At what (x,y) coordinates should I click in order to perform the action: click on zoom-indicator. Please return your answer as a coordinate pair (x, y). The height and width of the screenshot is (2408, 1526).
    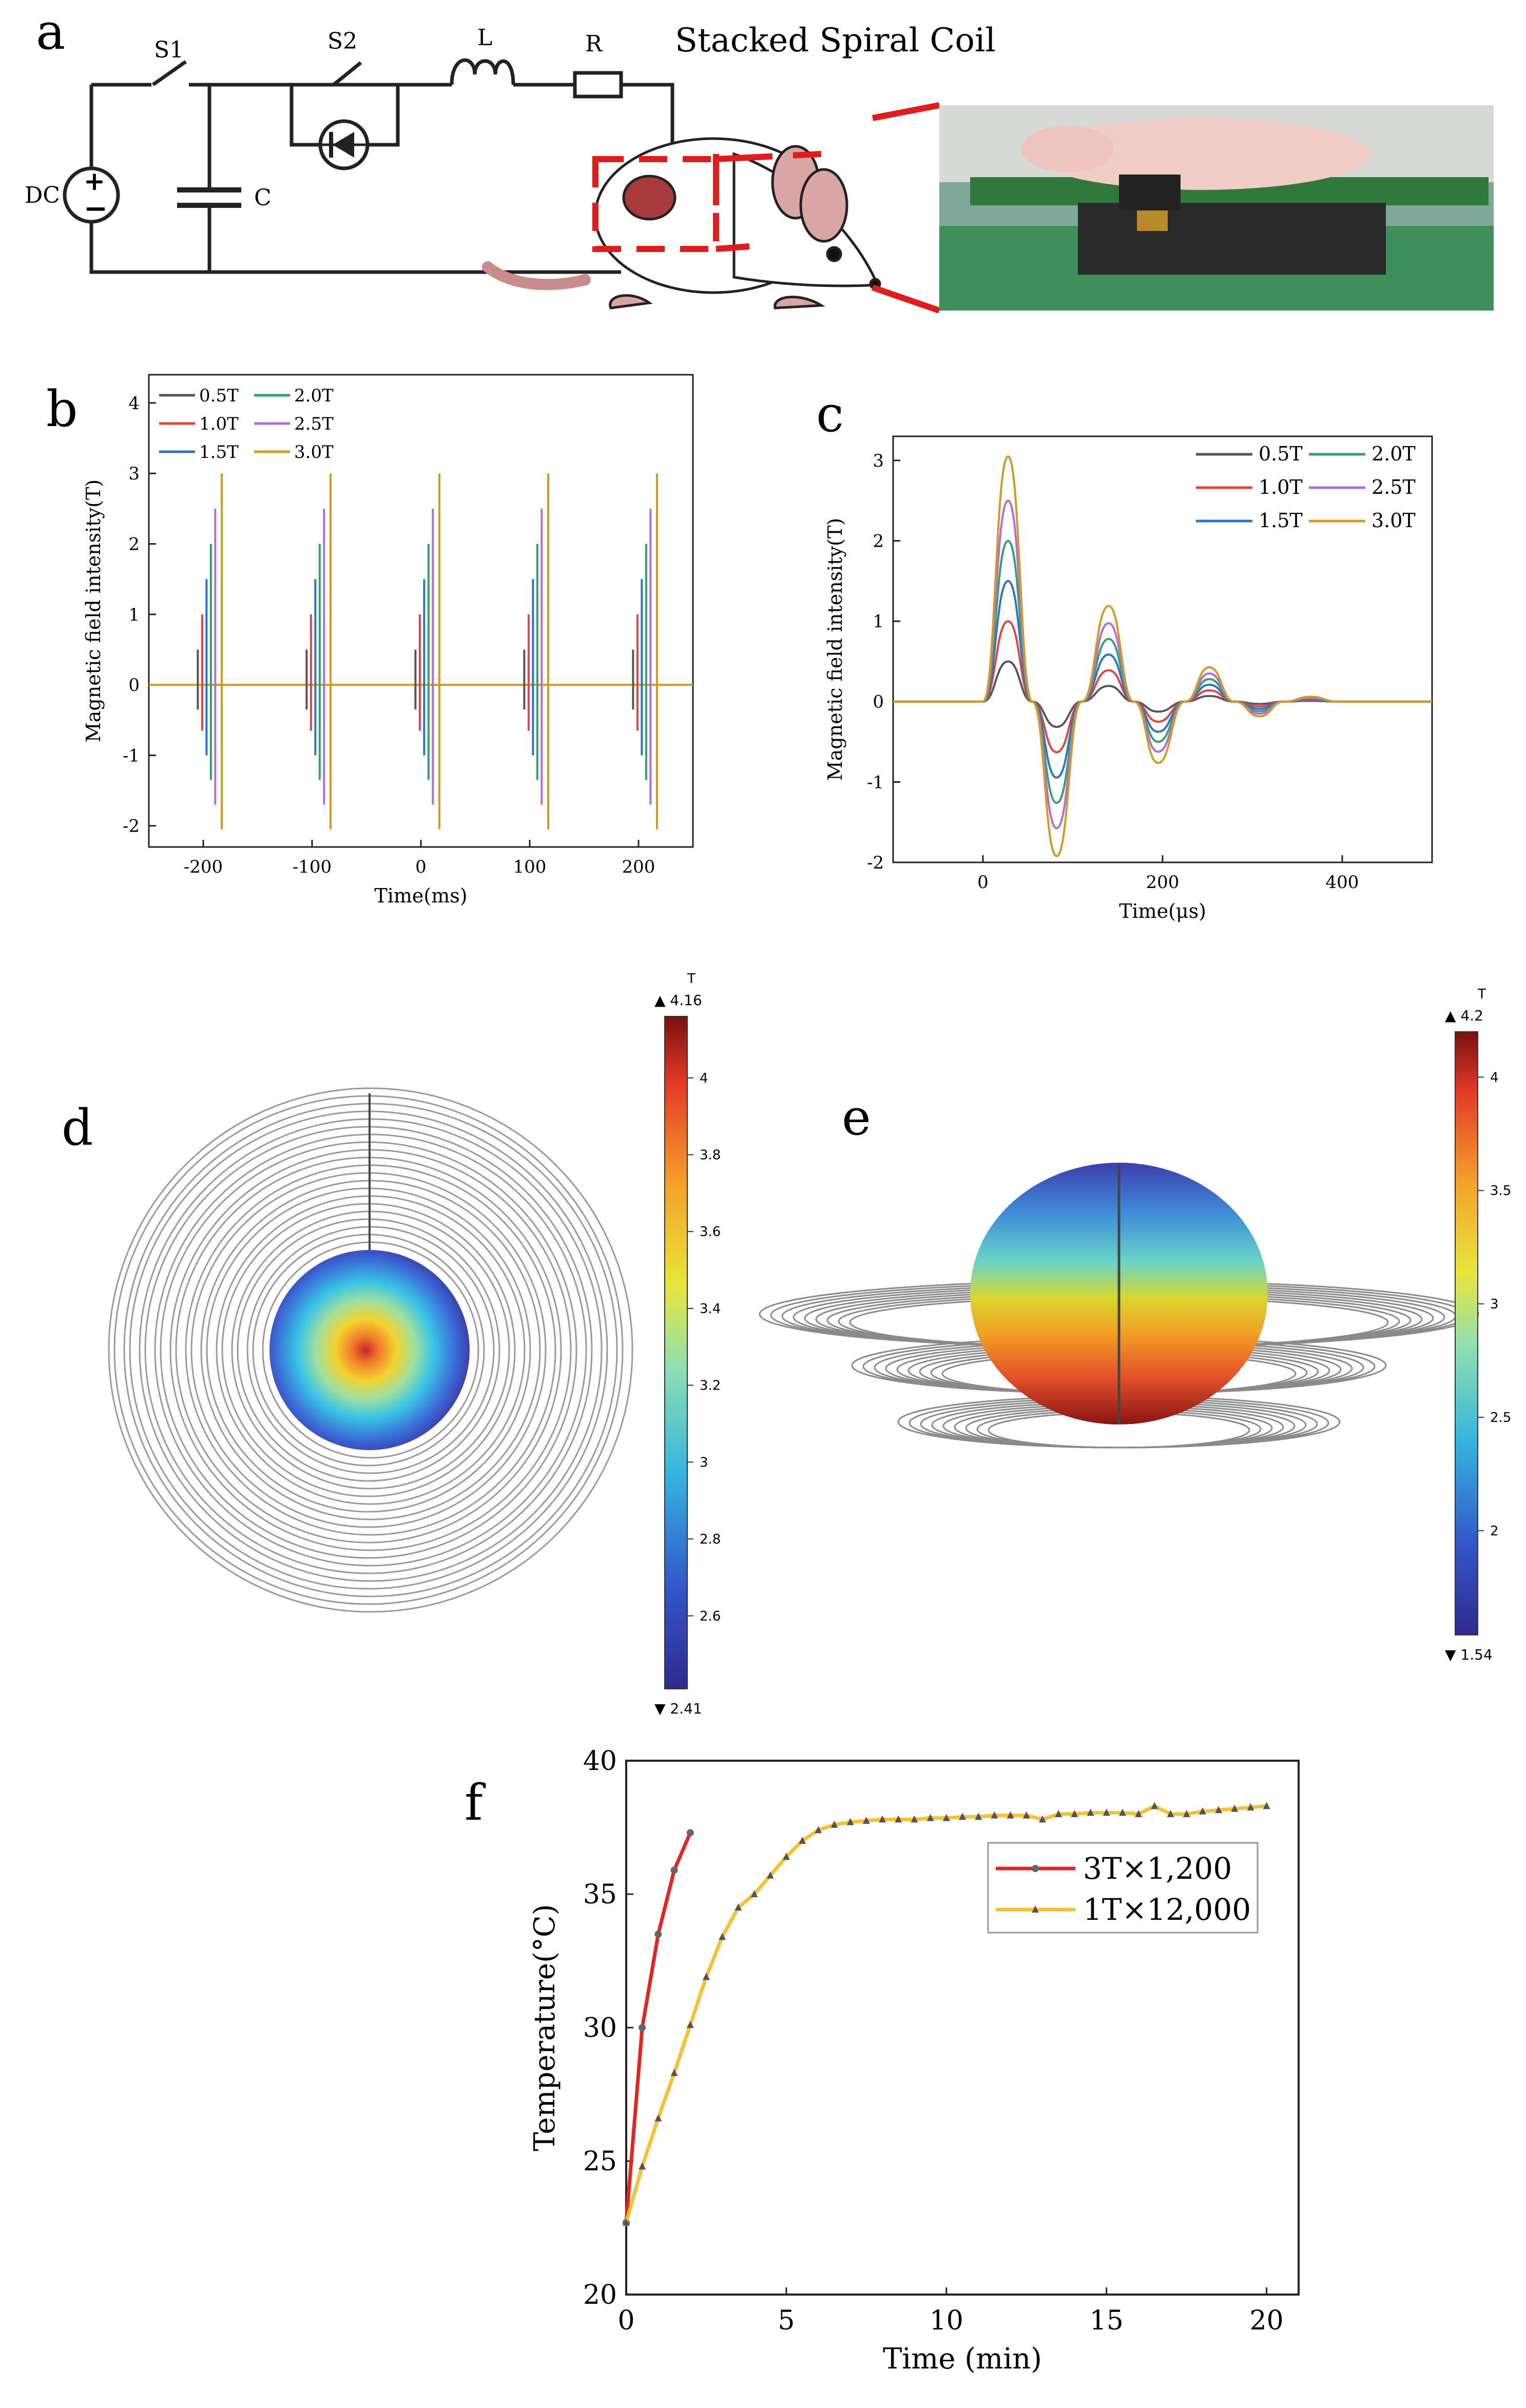
    Looking at the image, I should click on (766, 208).